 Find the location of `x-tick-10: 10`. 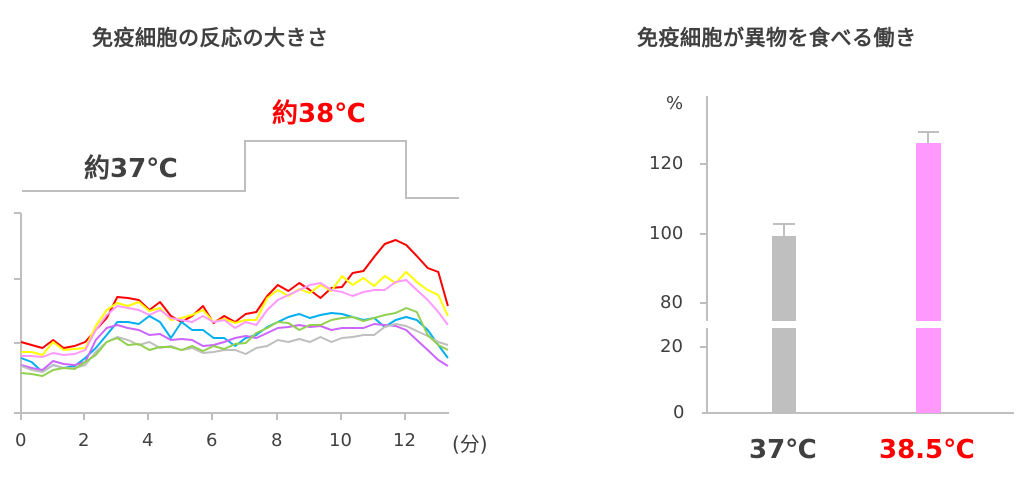

x-tick-10: 10 is located at coordinates (340, 440).